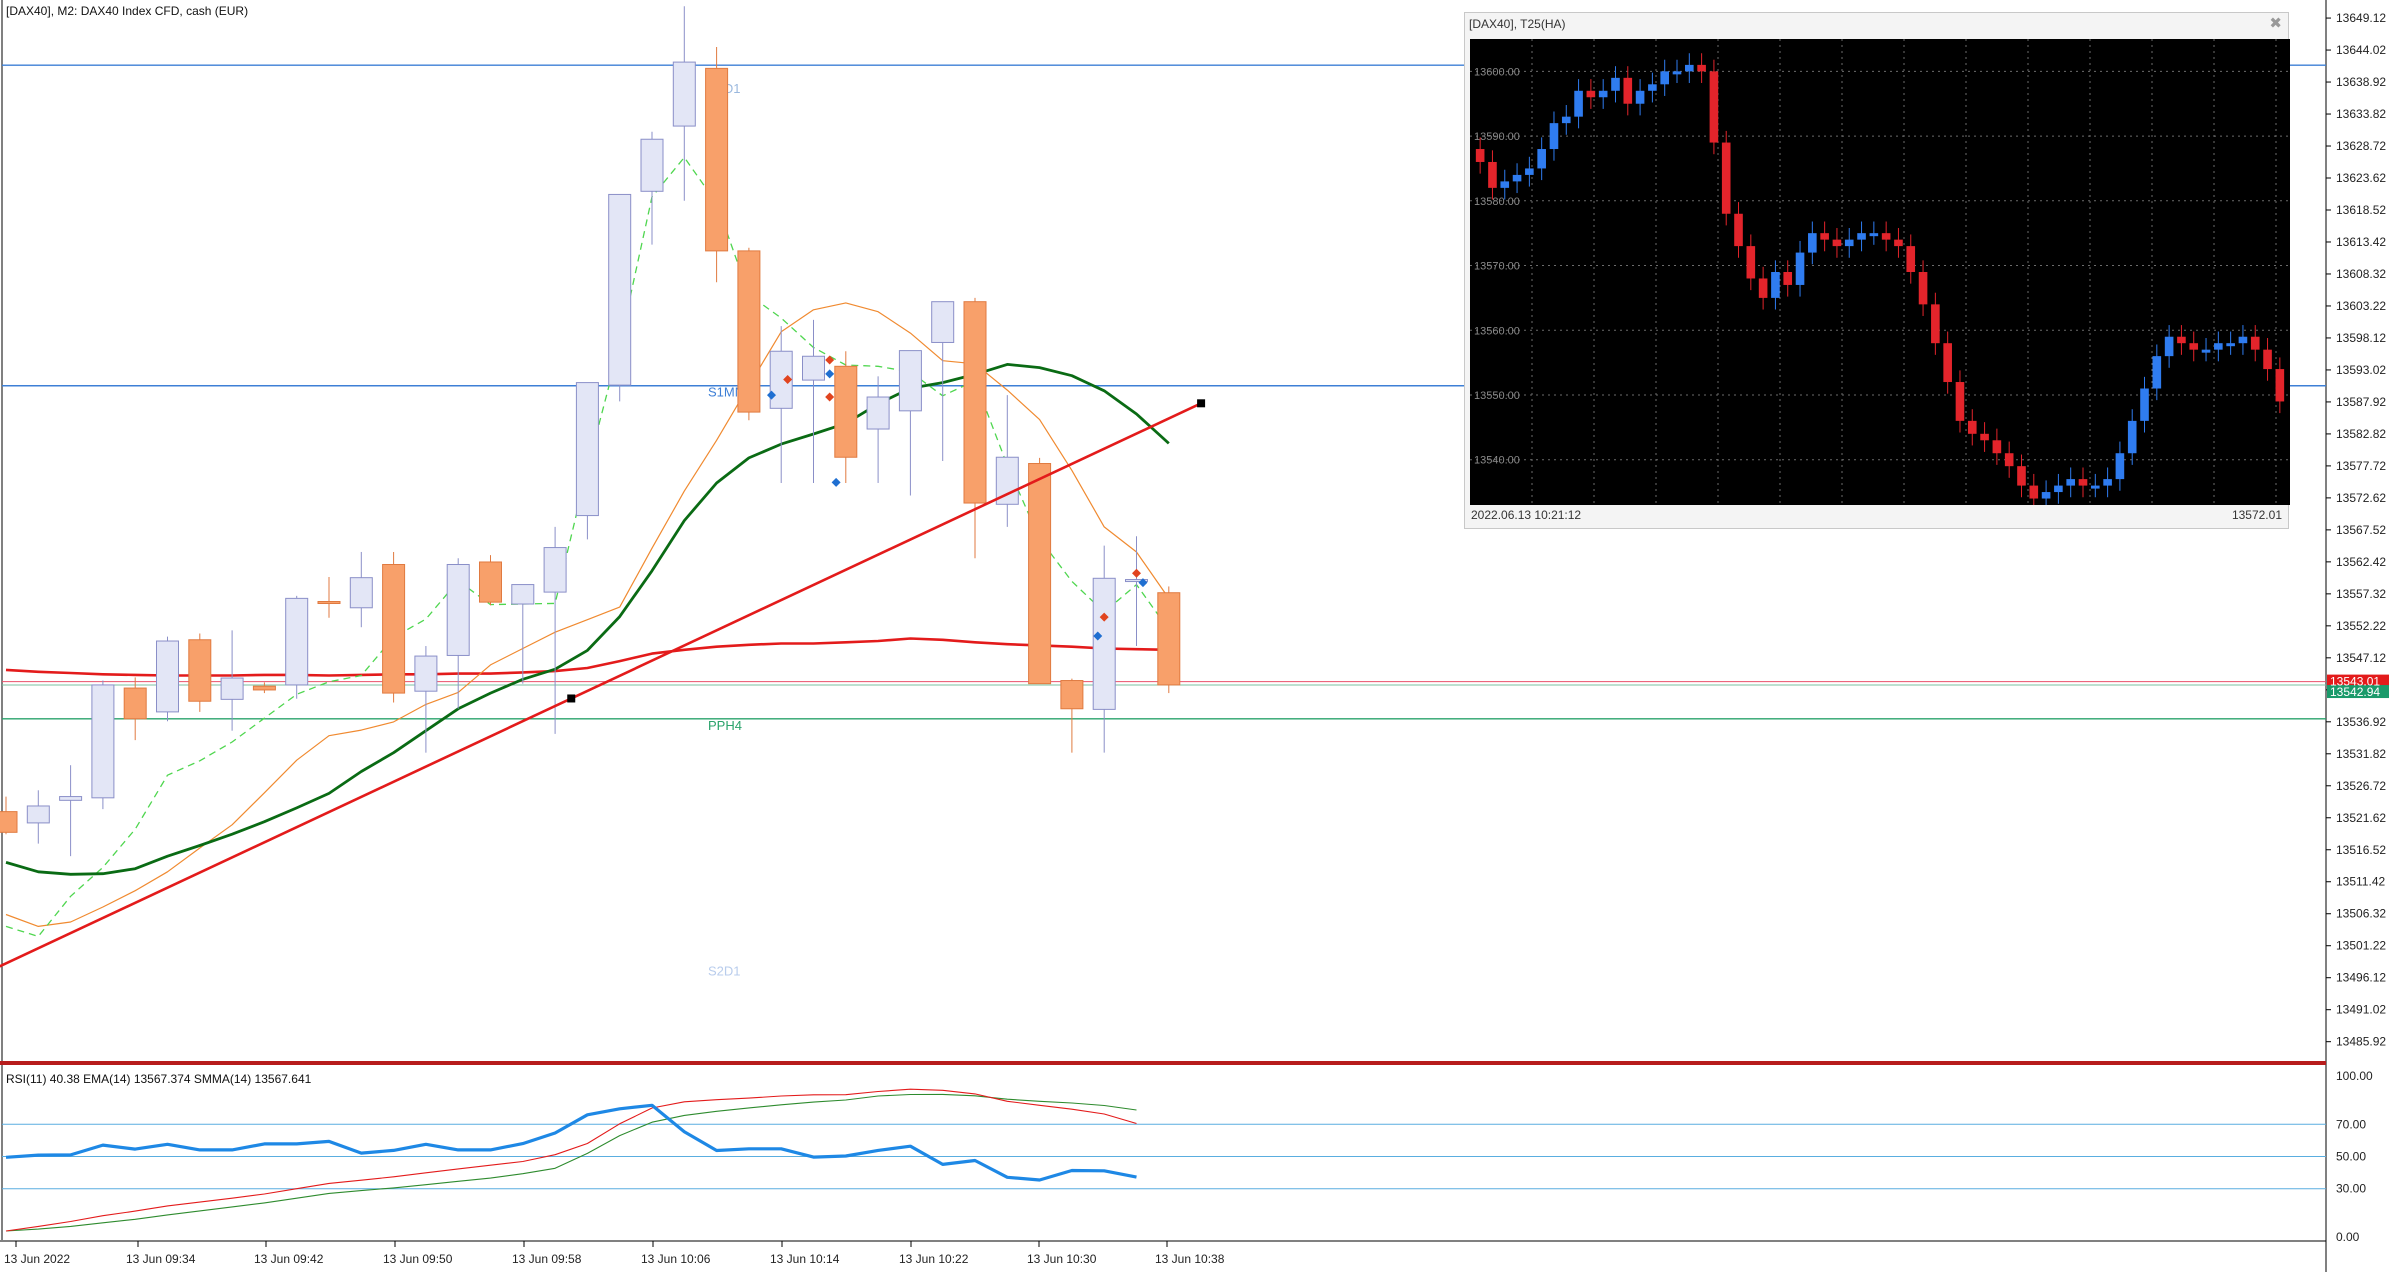 Image resolution: width=2392 pixels, height=1272 pixels. What do you see at coordinates (418, 1259) in the screenshot?
I see `time-tick-label: 13 Jun 09:50` at bounding box center [418, 1259].